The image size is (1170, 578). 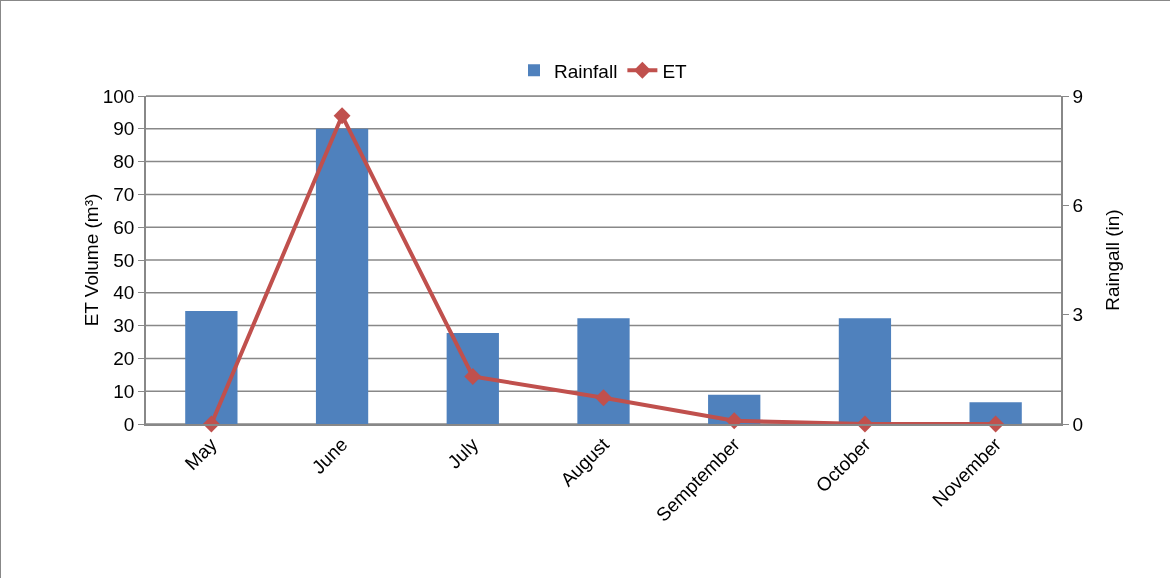 I want to click on y2-axis-title: Raingall (in), so click(x=1112, y=260).